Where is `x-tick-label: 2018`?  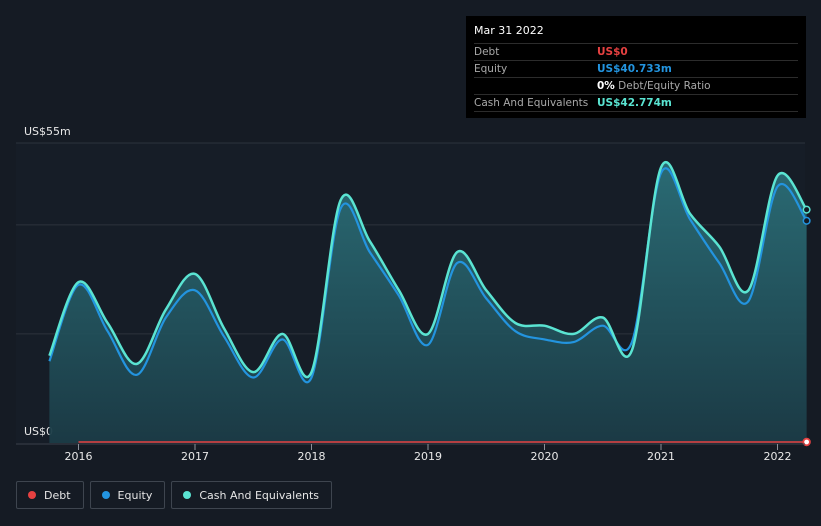 x-tick-label: 2018 is located at coordinates (312, 456).